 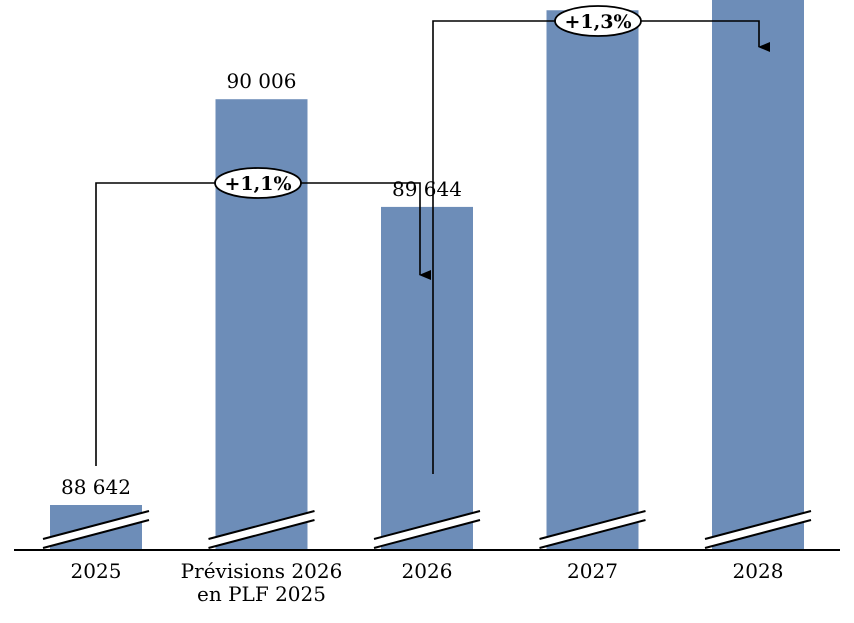 I want to click on value-label-3: 90 305, so click(x=593, y=2).